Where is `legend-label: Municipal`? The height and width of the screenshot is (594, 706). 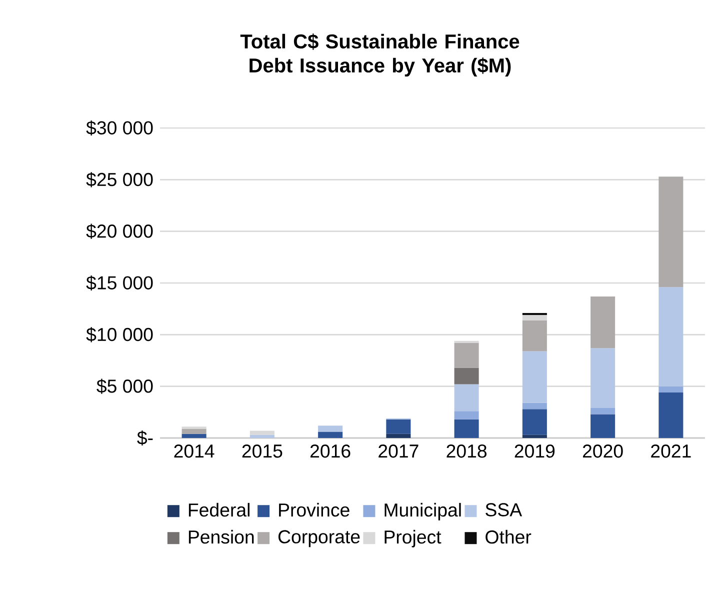
legend-label: Municipal is located at coordinates (422, 511).